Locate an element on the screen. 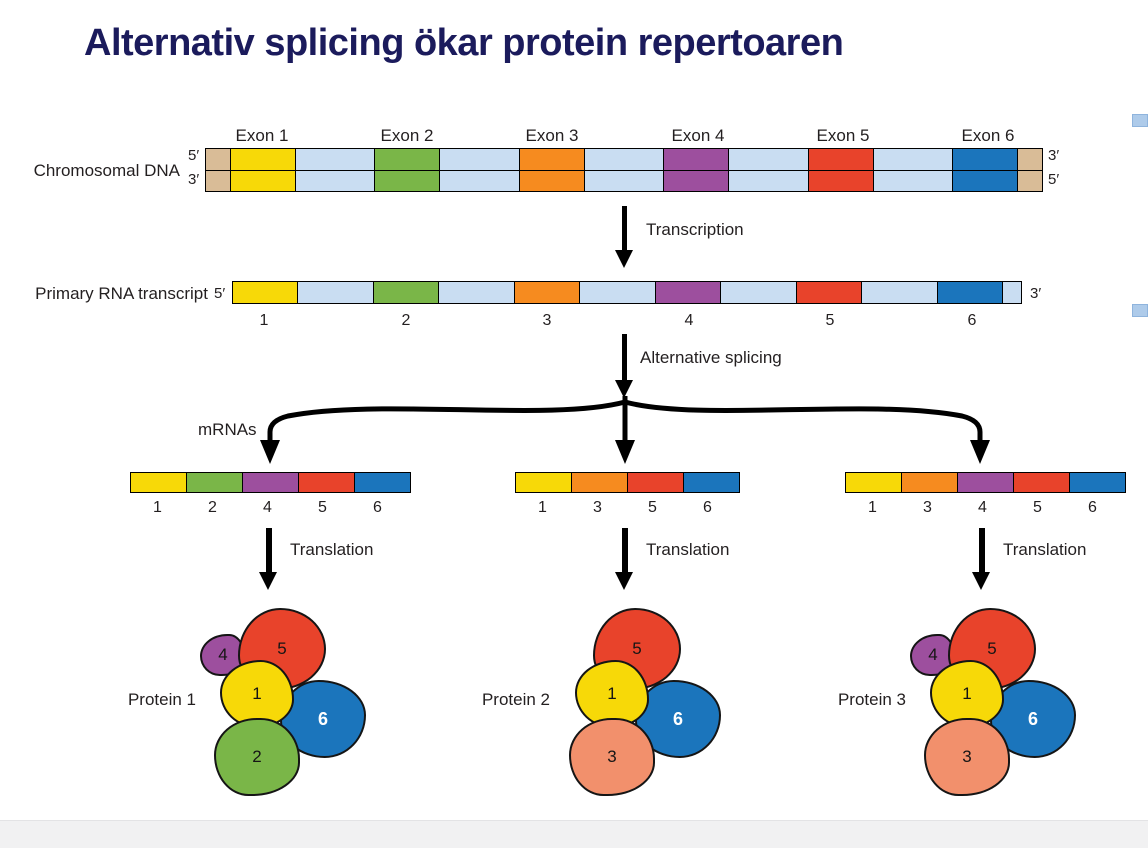  subunit-number: 3 is located at coordinates (967, 756).